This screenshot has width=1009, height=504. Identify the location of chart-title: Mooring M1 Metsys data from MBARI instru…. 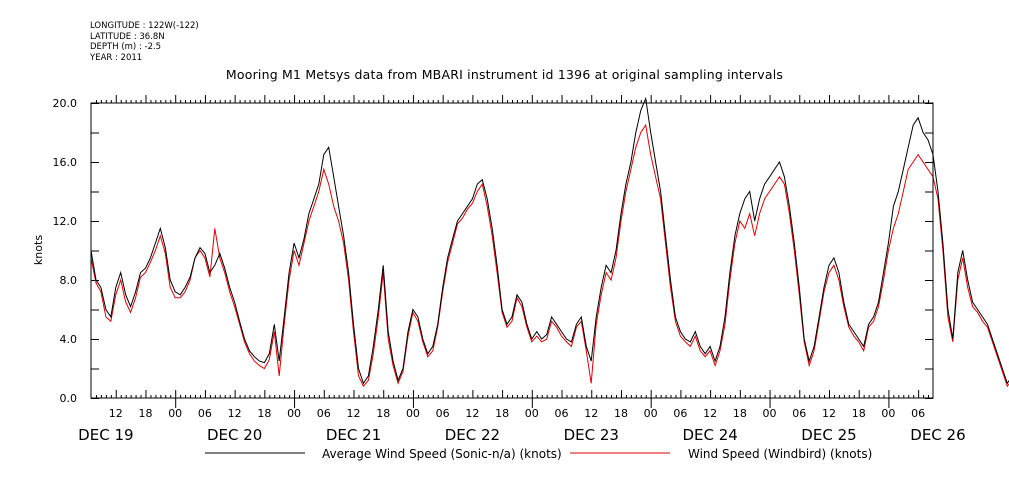
(504, 74).